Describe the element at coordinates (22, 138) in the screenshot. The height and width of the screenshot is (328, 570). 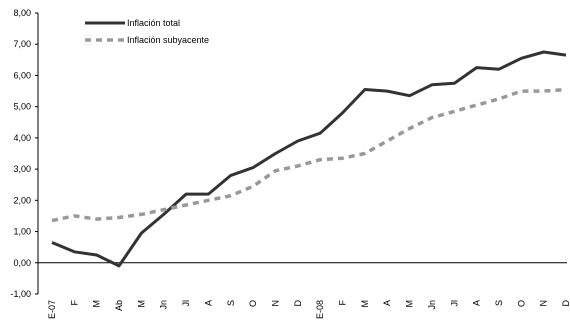
I see `y-tick-label: 4,00` at that location.